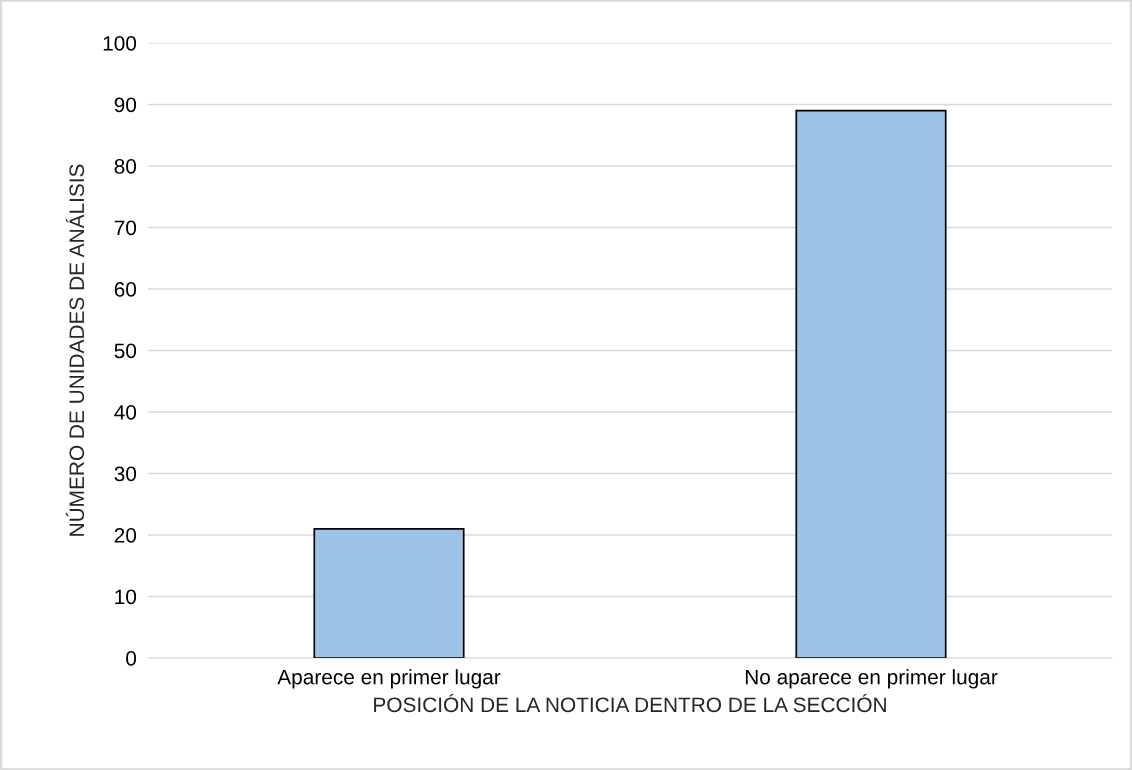 The width and height of the screenshot is (1132, 770). I want to click on x-tick-label: No aparece en primer lugar, so click(871, 679).